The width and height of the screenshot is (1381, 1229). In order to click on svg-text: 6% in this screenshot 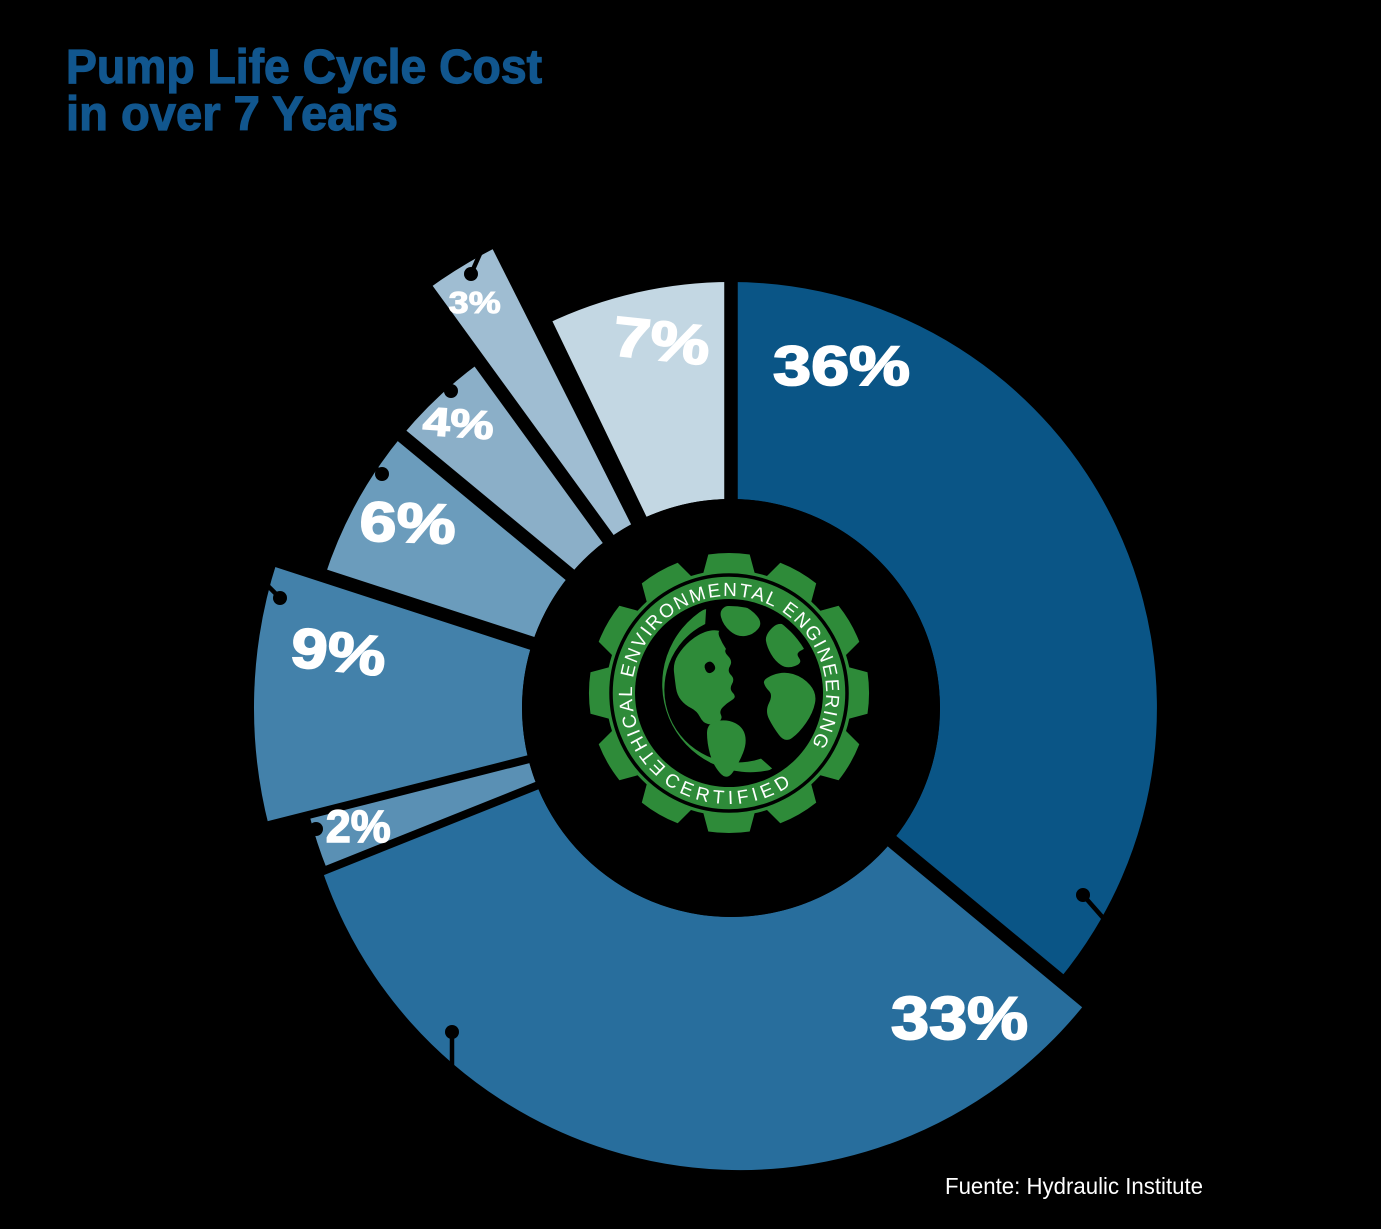, I will do `click(408, 522)`.